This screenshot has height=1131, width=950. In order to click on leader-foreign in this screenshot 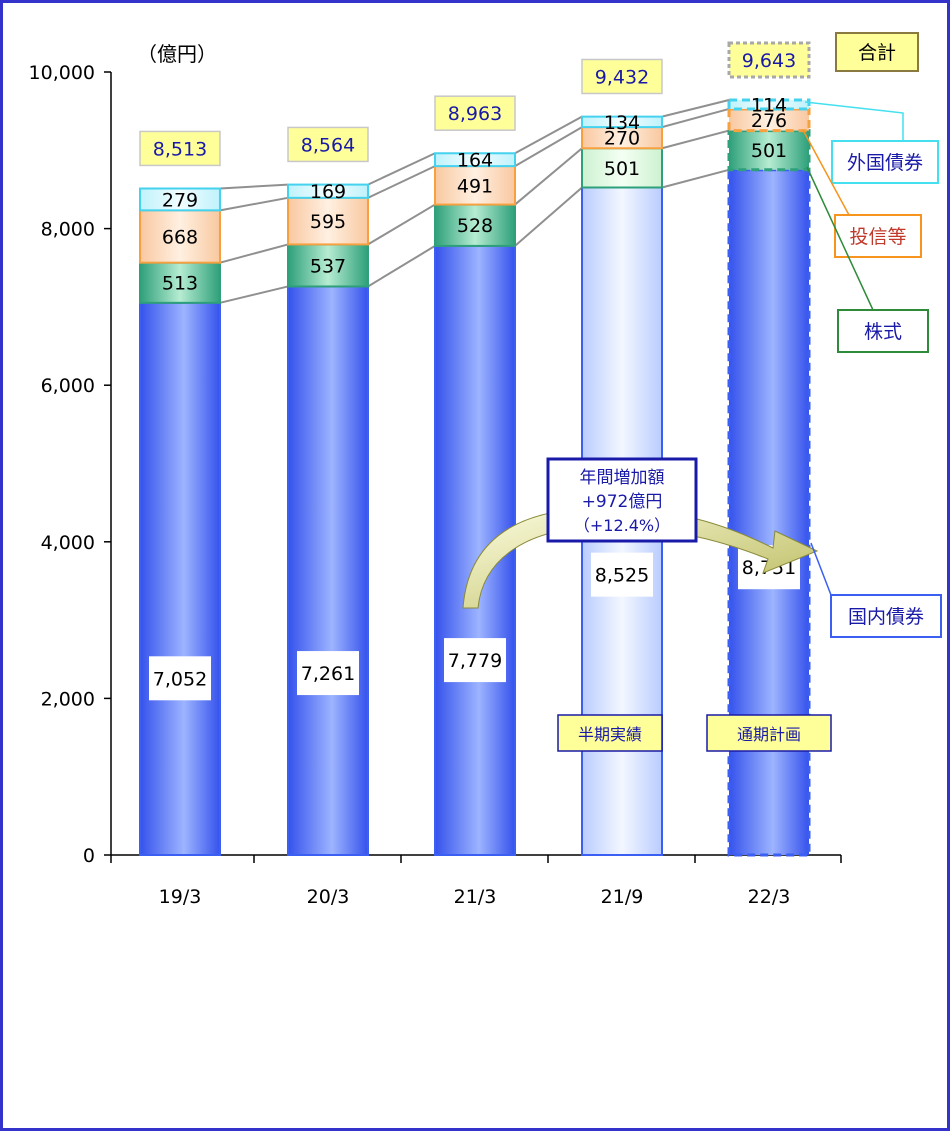, I will do `click(854, 121)`.